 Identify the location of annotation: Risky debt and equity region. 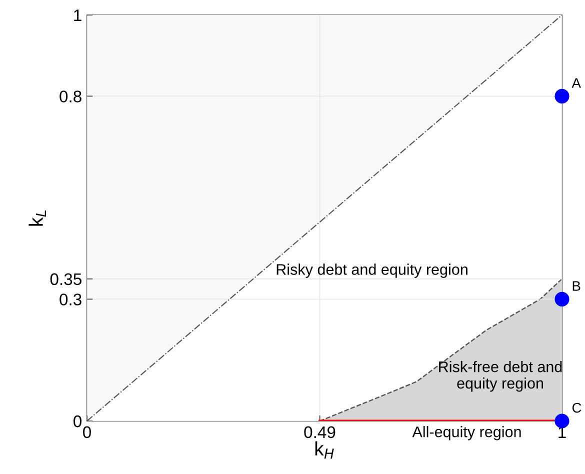
(372, 271).